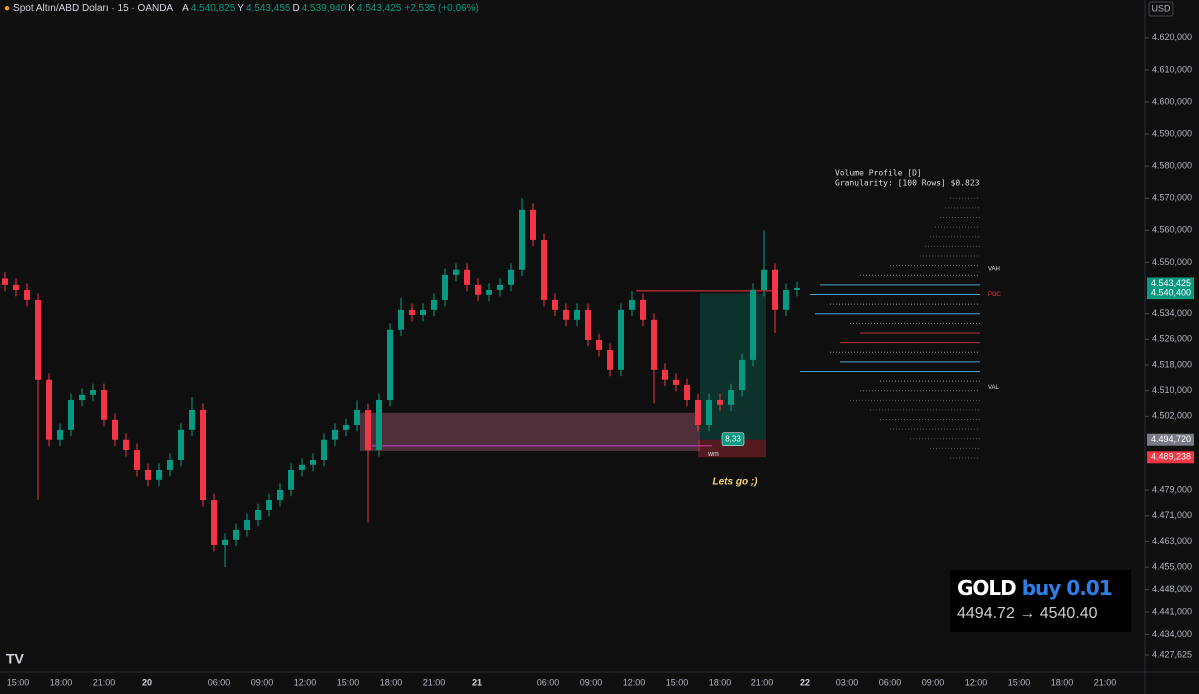 The height and width of the screenshot is (694, 1199). I want to click on trade-box: GOLD buy 0.01 4494.72 → 4540.40, so click(1040, 601).